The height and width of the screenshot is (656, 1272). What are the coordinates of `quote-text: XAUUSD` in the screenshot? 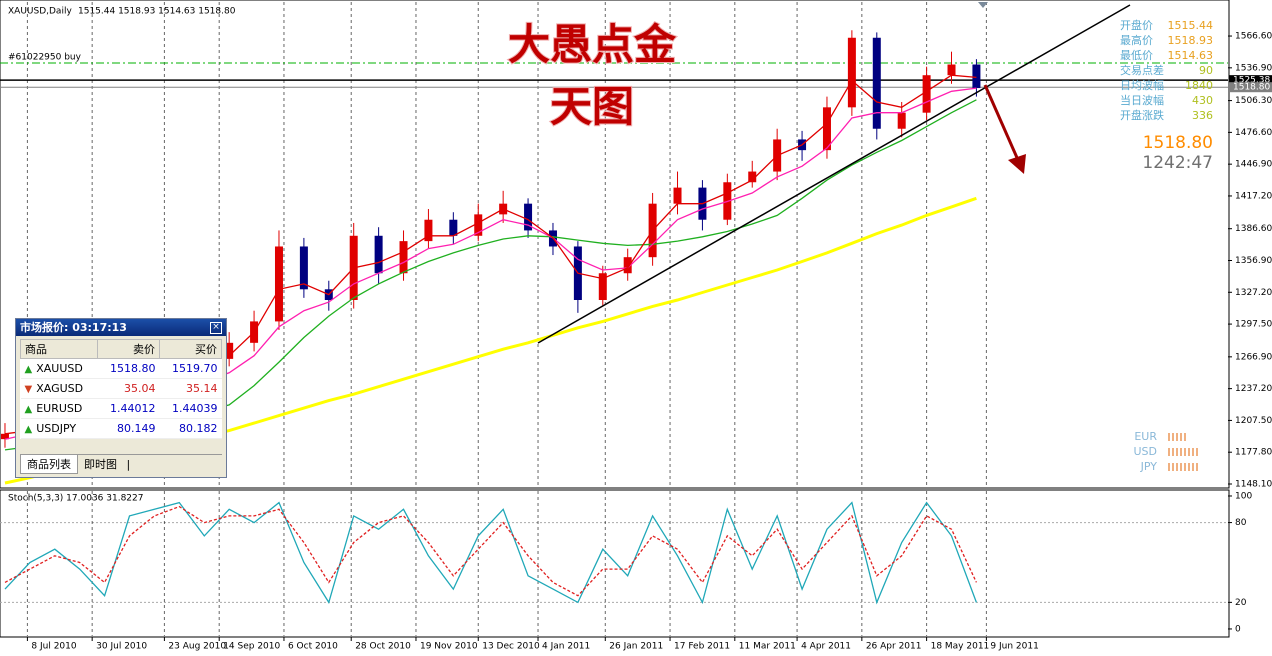 It's located at (59, 368).